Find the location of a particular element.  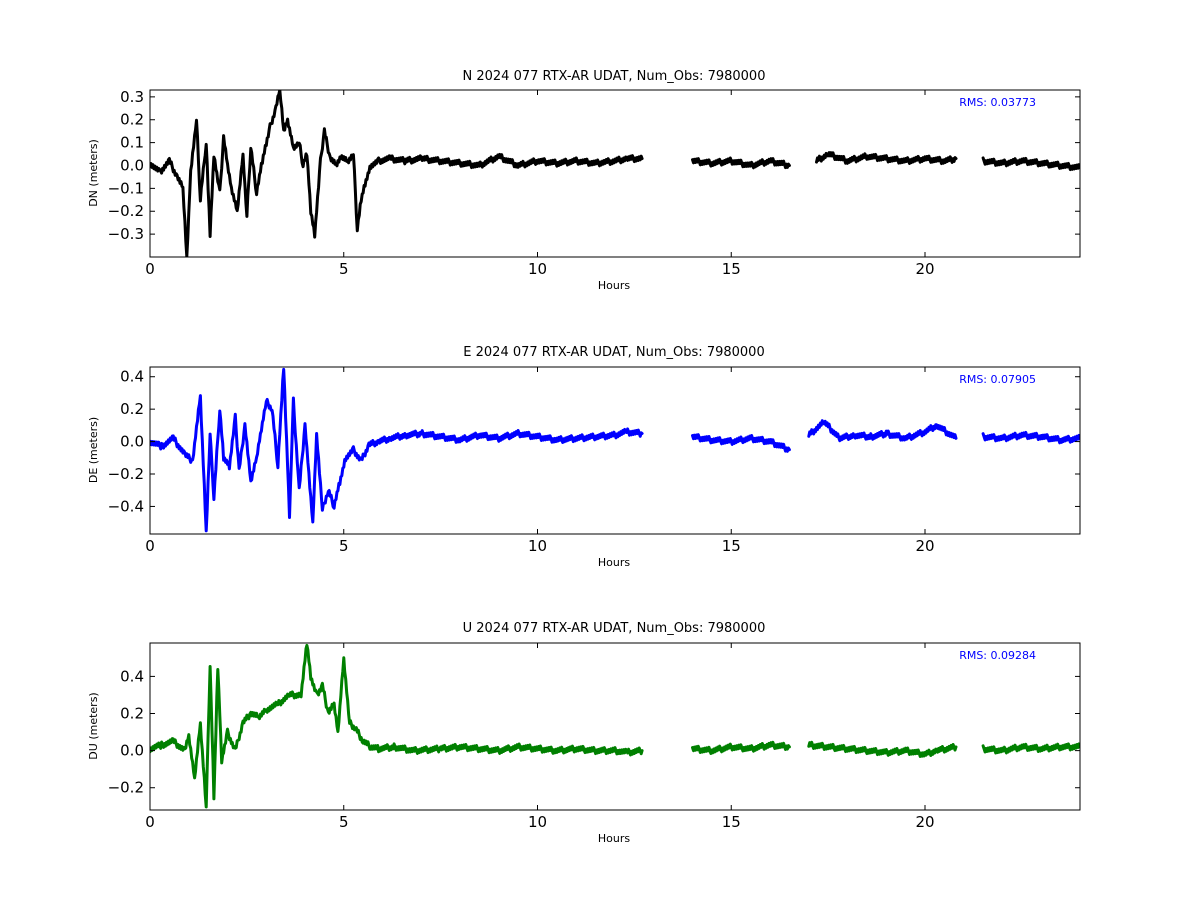

rms-annotation-up: RMS: 0.09284 is located at coordinates (997, 655).